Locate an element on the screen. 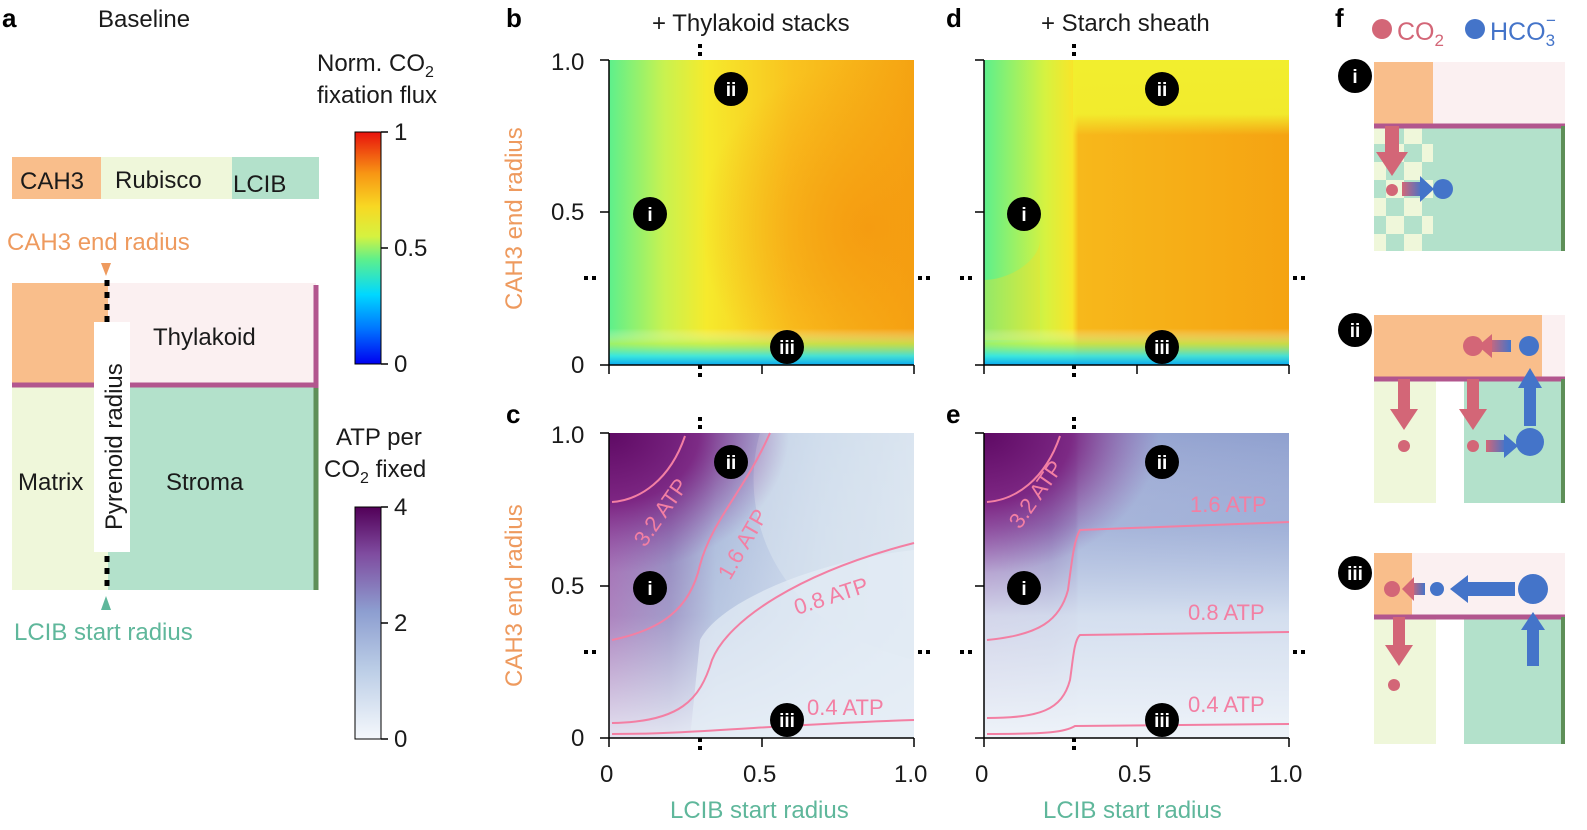 The width and height of the screenshot is (1587, 830). b-ytick-1: 1.0 is located at coordinates (567, 62).